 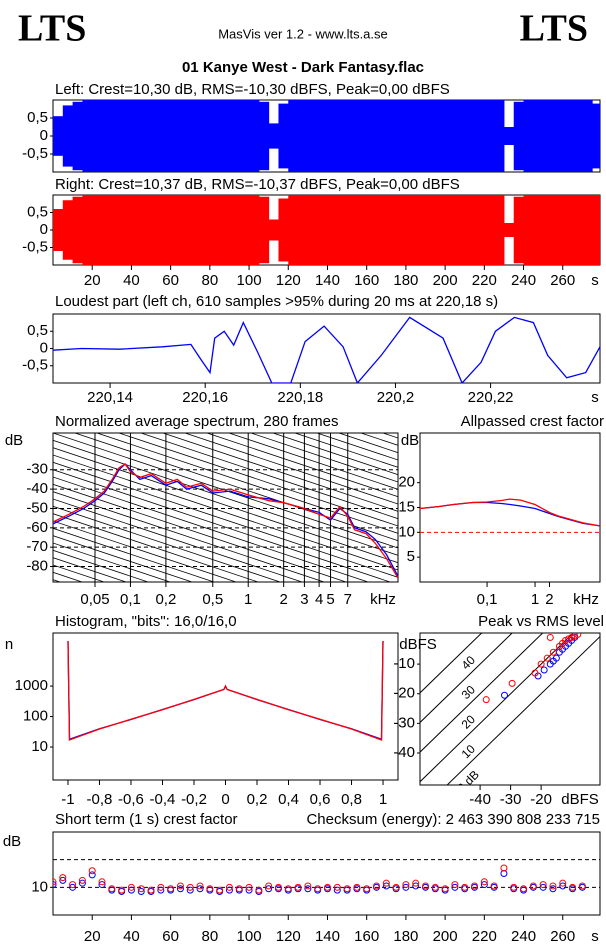 What do you see at coordinates (303, 33) in the screenshot?
I see `app-name: MasVis ver 1.2 - www.lts.a.se` at bounding box center [303, 33].